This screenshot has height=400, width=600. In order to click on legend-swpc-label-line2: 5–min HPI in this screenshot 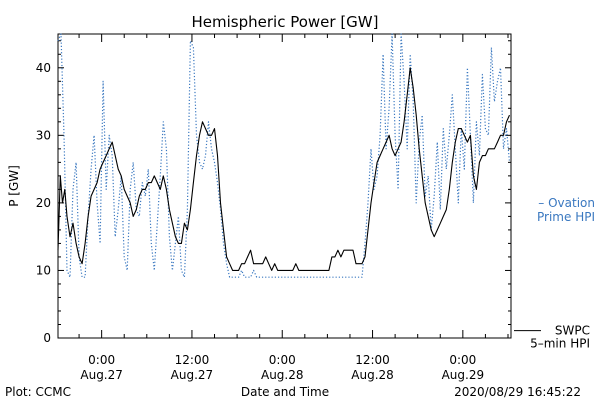, I will do `click(560, 344)`.